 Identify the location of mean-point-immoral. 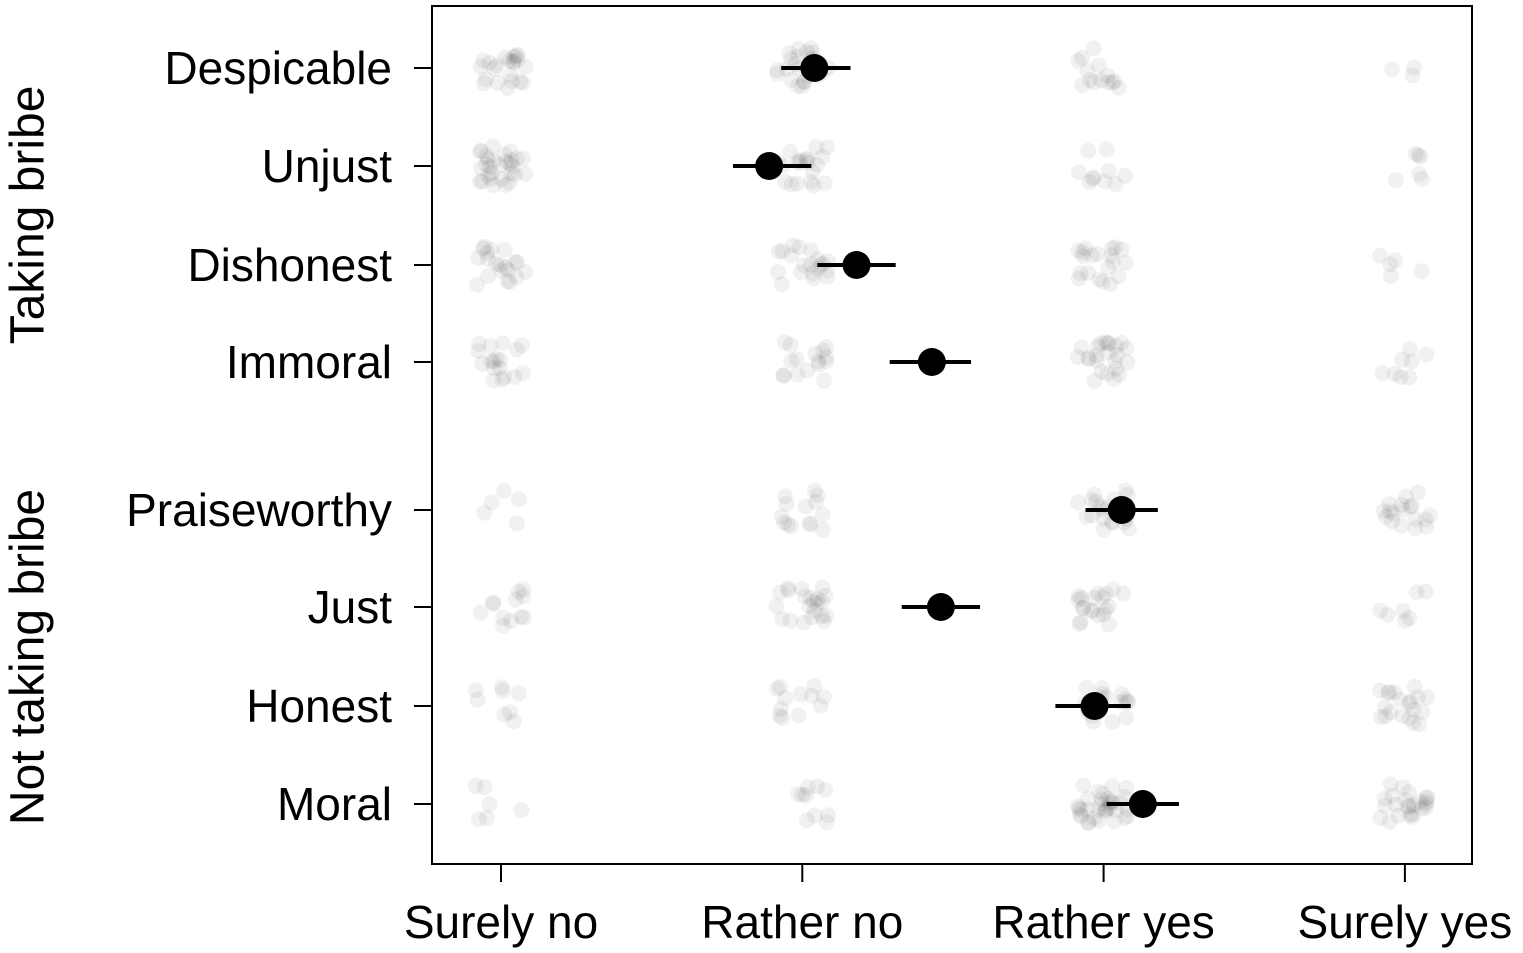
(931, 362).